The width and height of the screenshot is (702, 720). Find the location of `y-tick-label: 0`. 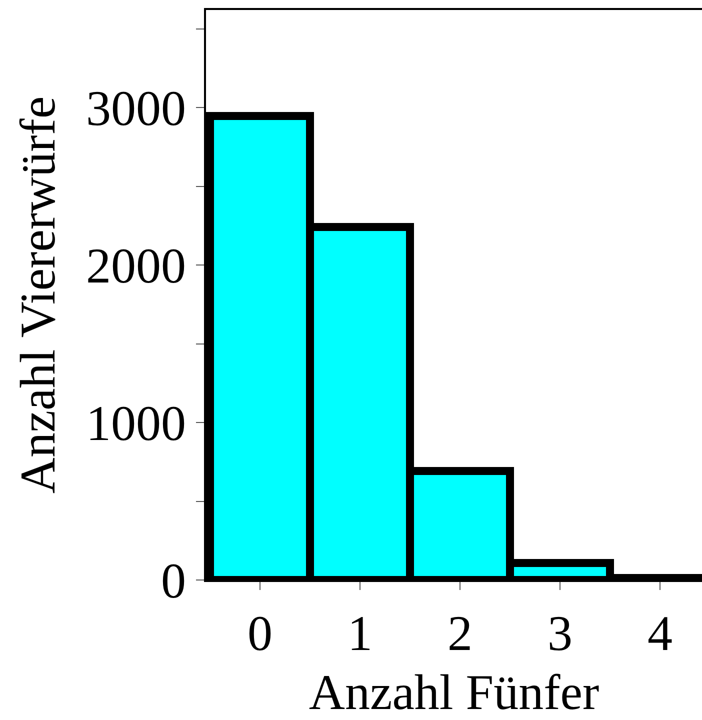

y-tick-label: 0 is located at coordinates (173, 580).